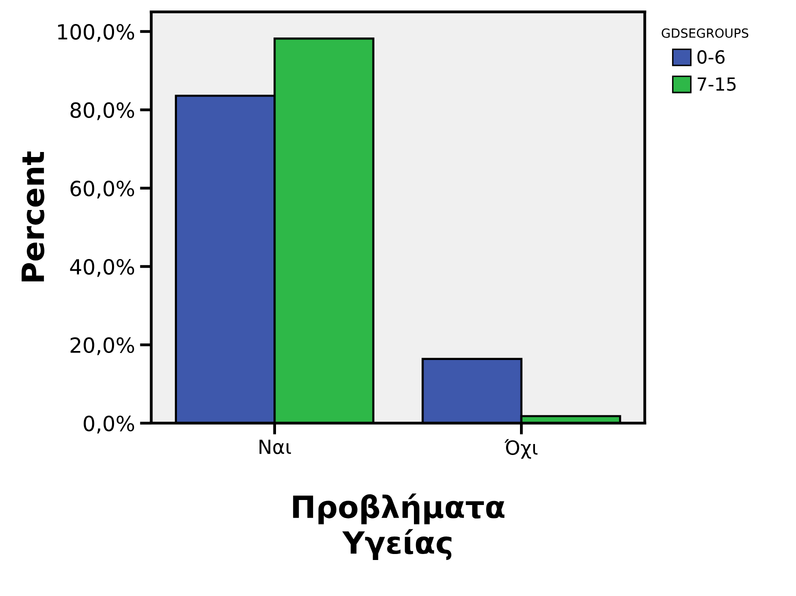  What do you see at coordinates (275, 447) in the screenshot?
I see `x-tick-label: Ναι` at bounding box center [275, 447].